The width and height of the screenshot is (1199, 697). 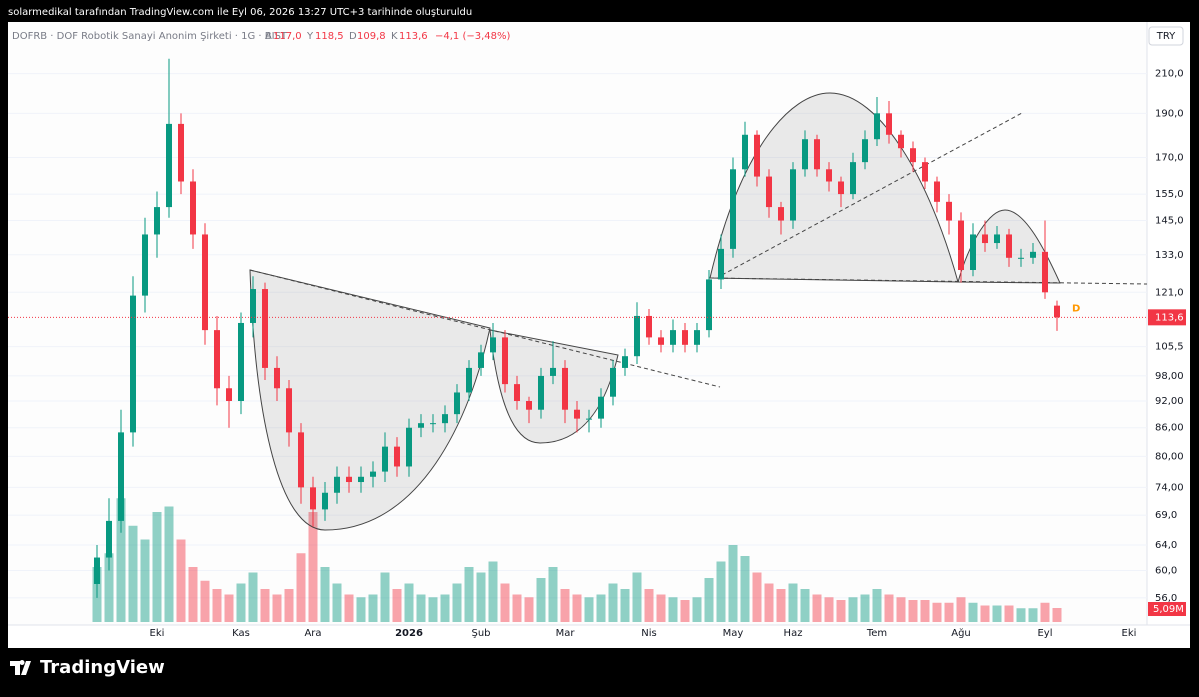 What do you see at coordinates (1166, 571) in the screenshot?
I see `y-tick-label: 60,0` at bounding box center [1166, 571].